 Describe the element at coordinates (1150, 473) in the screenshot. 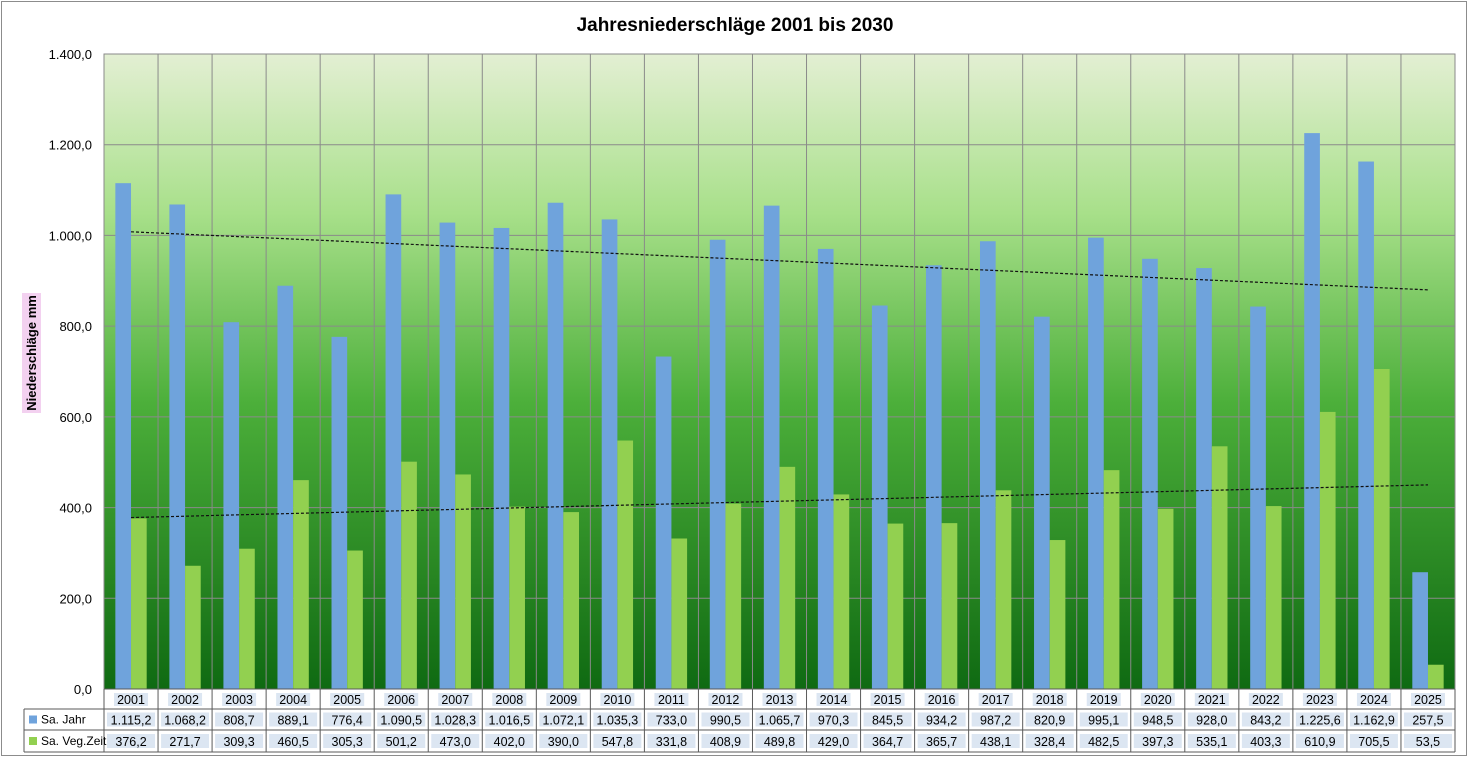

I see `bar-jahr-2020` at that location.